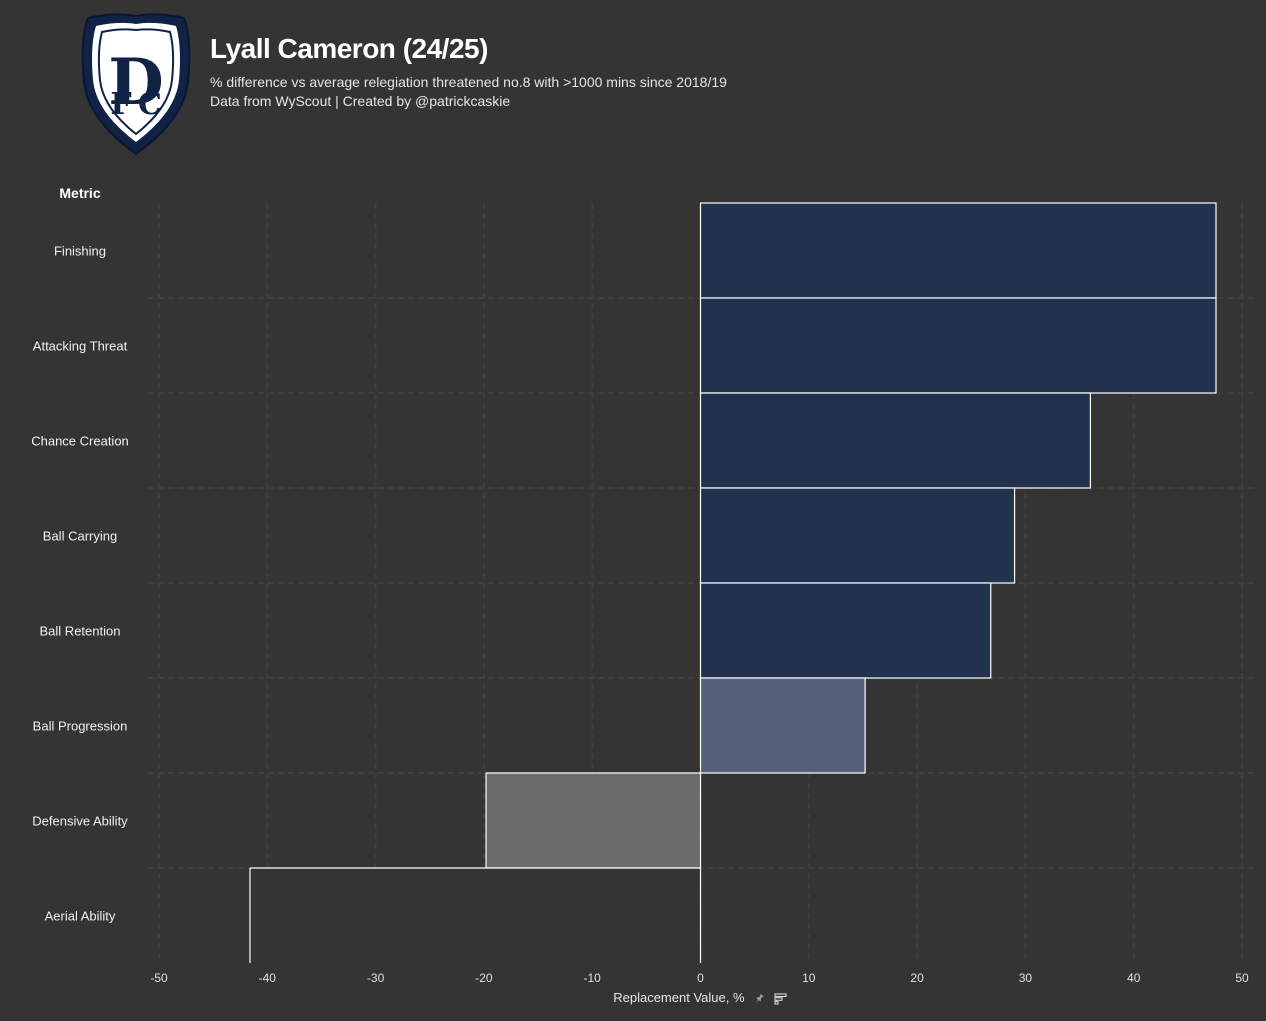 The image size is (1266, 1021). Describe the element at coordinates (780, 999) in the screenshot. I see `sort-bars-icon` at that location.